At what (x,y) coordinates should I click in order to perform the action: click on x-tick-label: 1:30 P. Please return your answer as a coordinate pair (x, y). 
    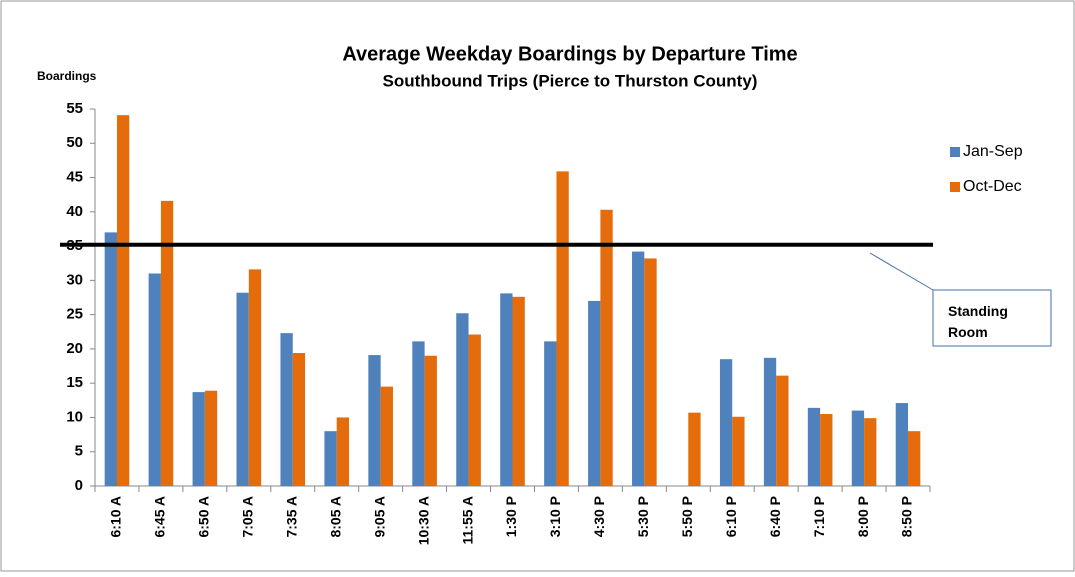
    Looking at the image, I should click on (511, 516).